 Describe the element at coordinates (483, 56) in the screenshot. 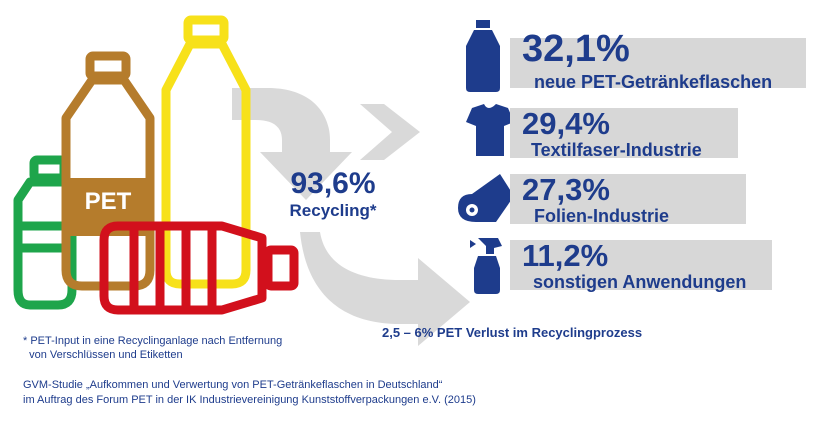

I see `bottle-icon` at that location.